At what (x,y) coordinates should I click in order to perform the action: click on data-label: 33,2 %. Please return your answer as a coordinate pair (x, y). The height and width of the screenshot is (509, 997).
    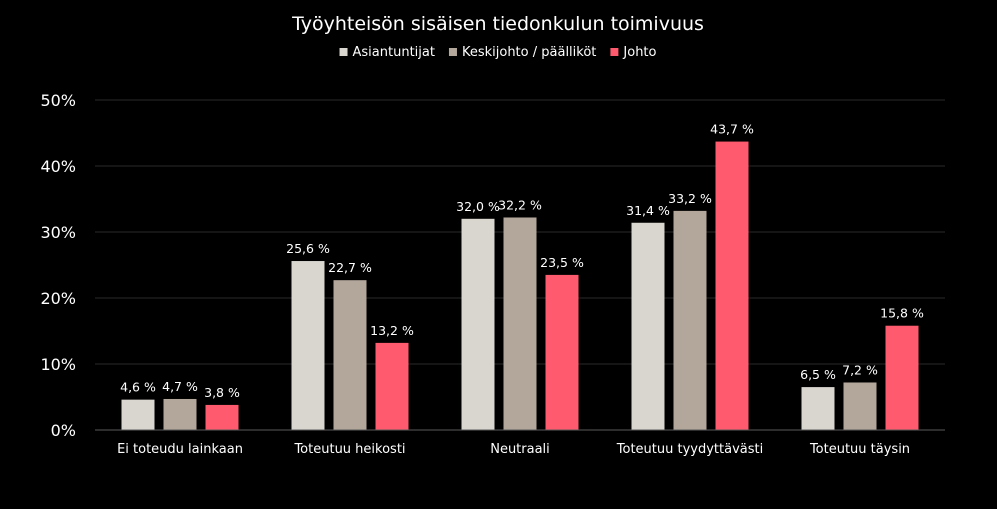
    Looking at the image, I should click on (690, 198).